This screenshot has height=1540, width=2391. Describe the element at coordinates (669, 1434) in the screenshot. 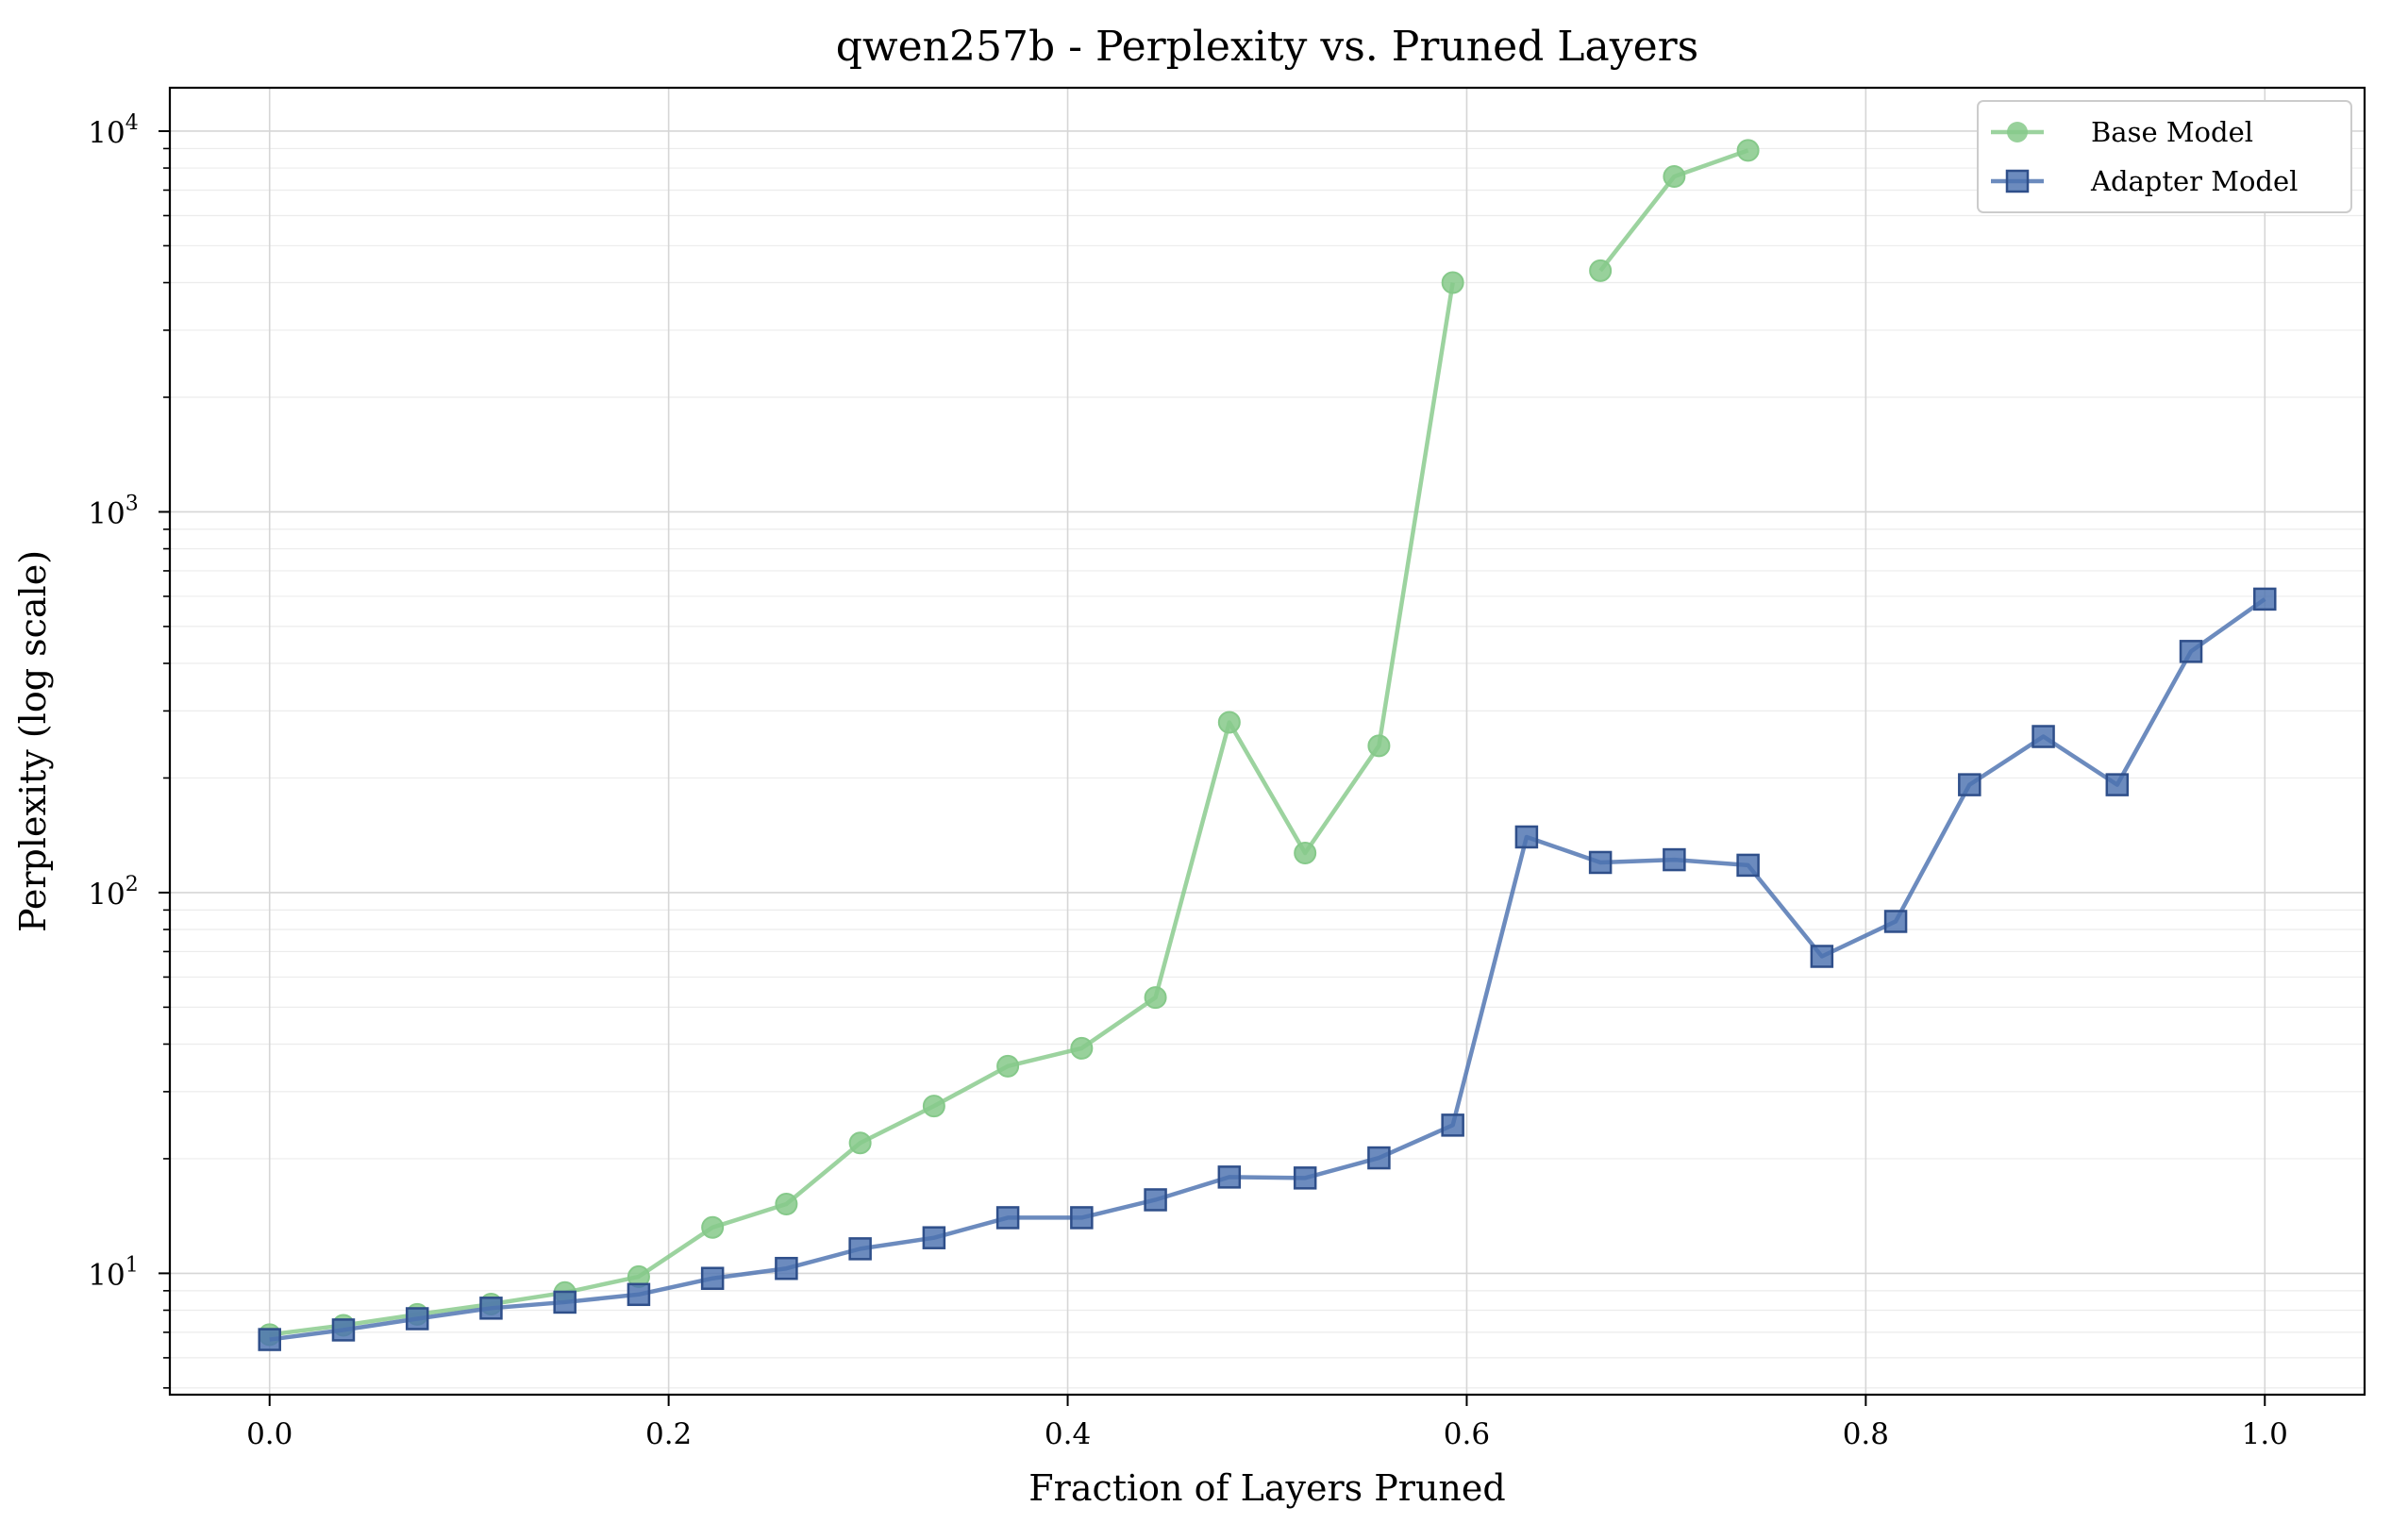

I see `x-tick-label: 0.2` at that location.